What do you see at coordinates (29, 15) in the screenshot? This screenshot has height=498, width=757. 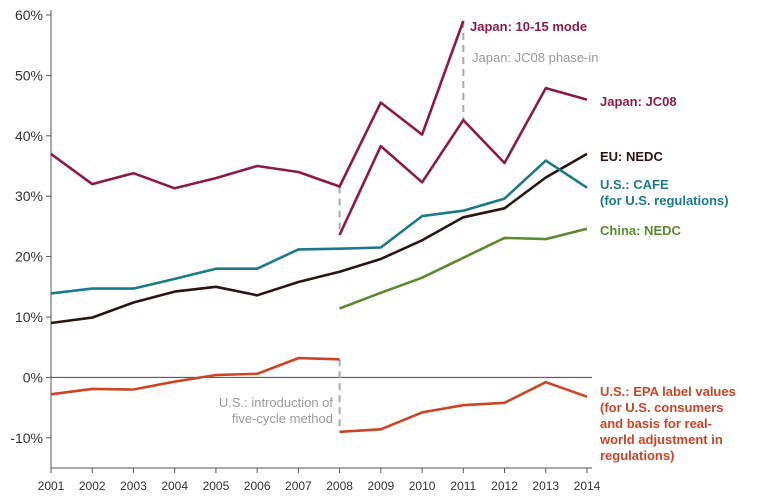 I see `y-tick-label: 60%` at bounding box center [29, 15].